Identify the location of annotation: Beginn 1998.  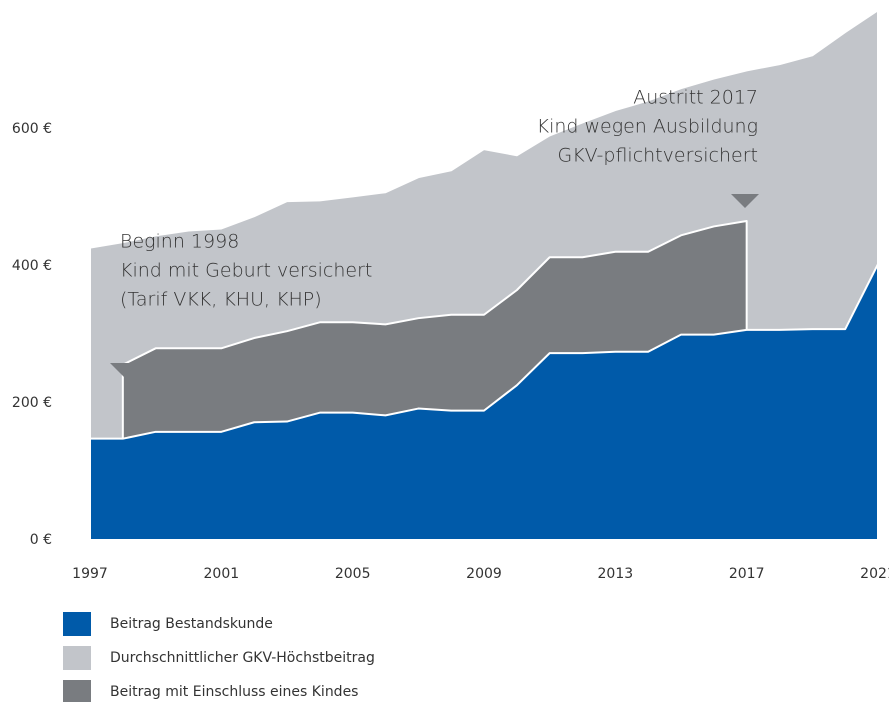
(179, 242).